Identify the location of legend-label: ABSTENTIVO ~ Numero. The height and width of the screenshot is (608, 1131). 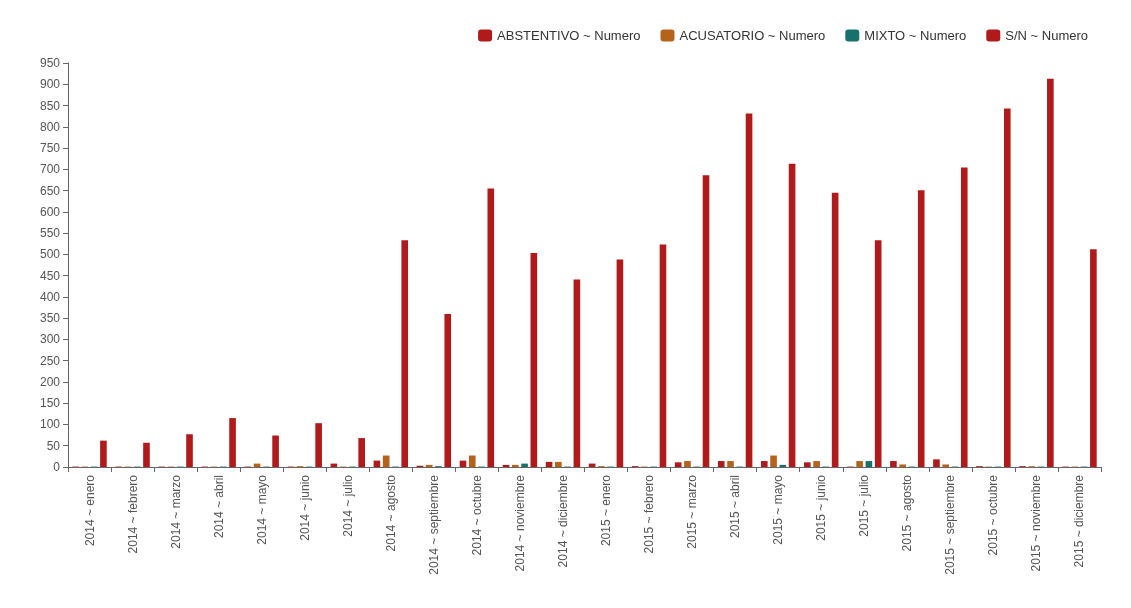
(569, 35).